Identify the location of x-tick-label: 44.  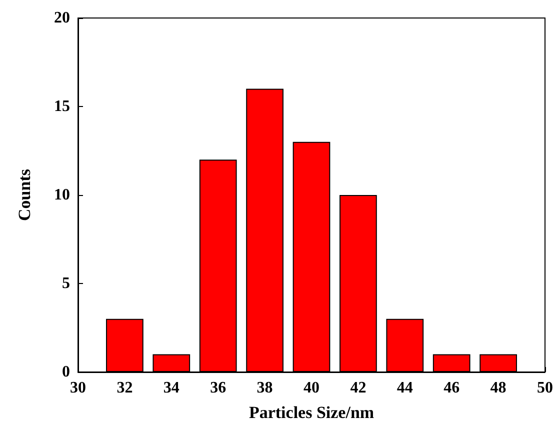
(404, 388).